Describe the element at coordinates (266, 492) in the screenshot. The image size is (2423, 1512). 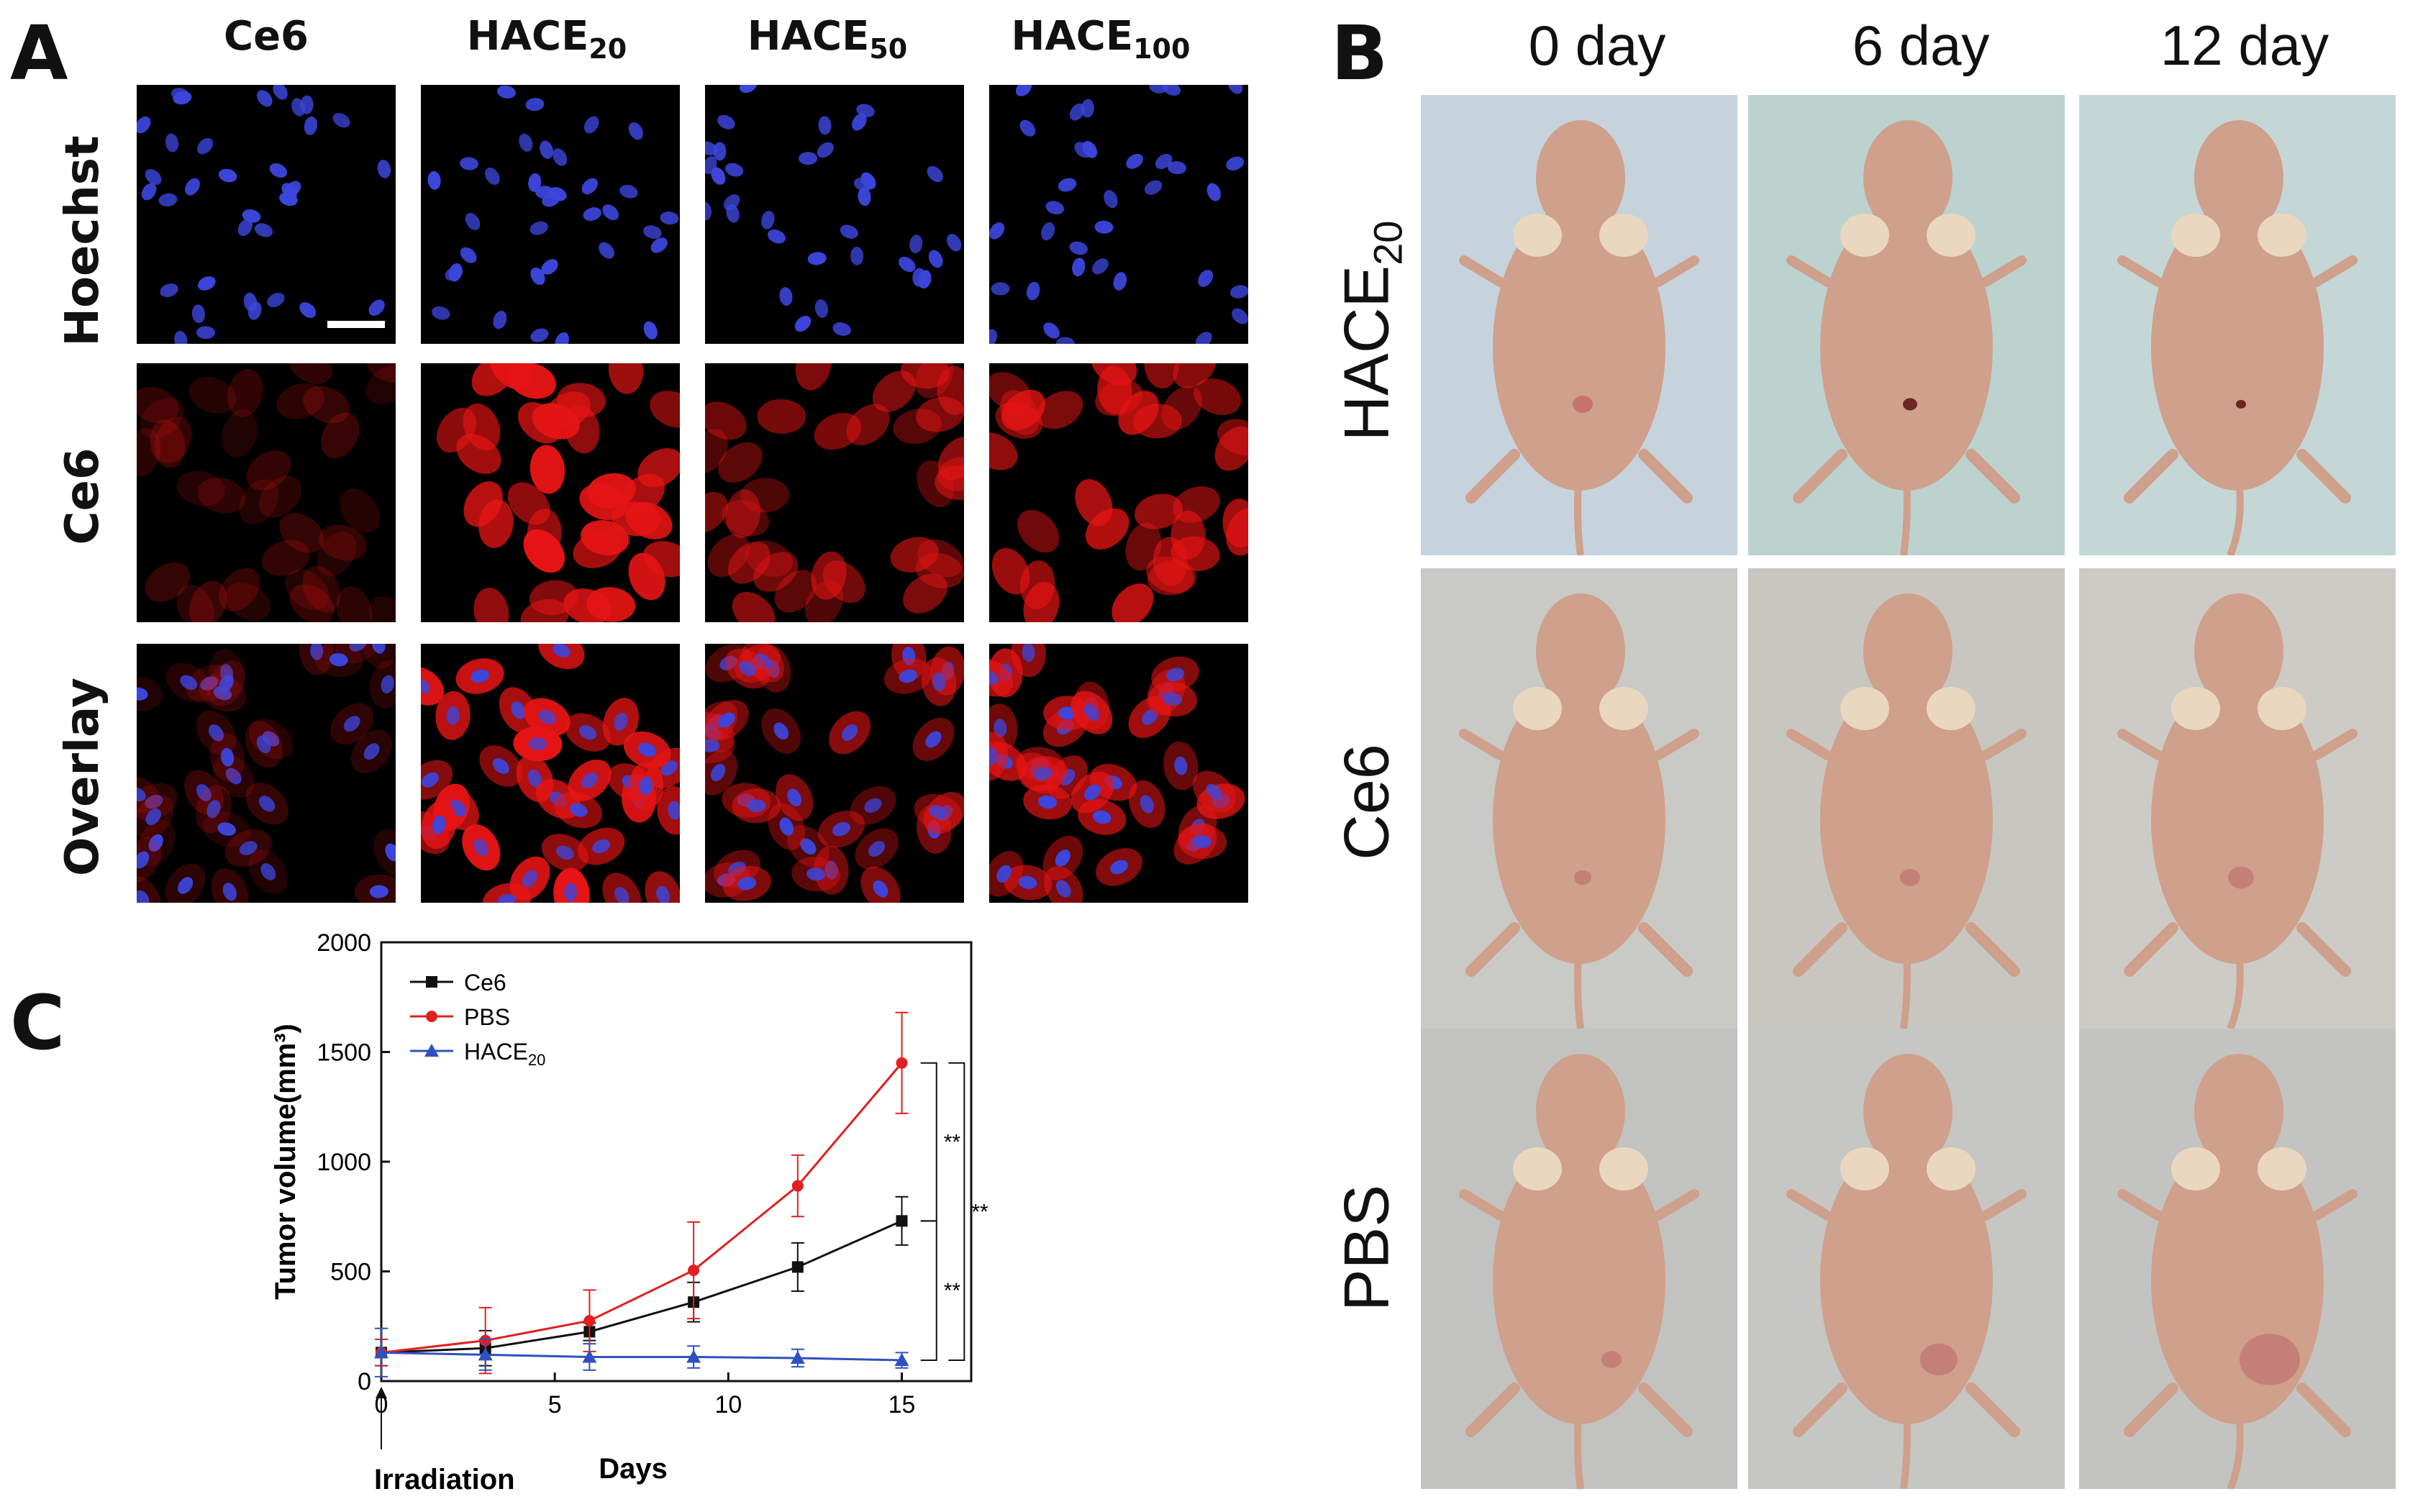
I see `micrograph-ce6-ce6` at that location.